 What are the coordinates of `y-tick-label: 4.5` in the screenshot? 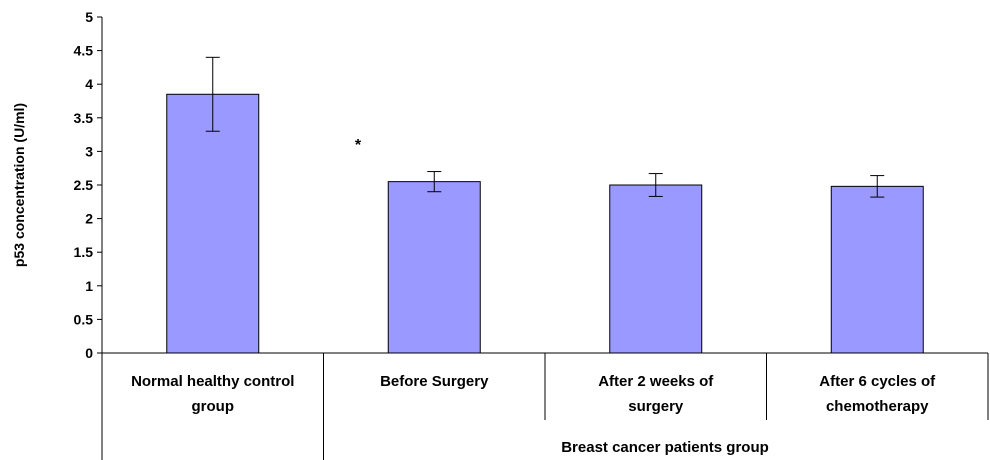 It's located at (84, 51).